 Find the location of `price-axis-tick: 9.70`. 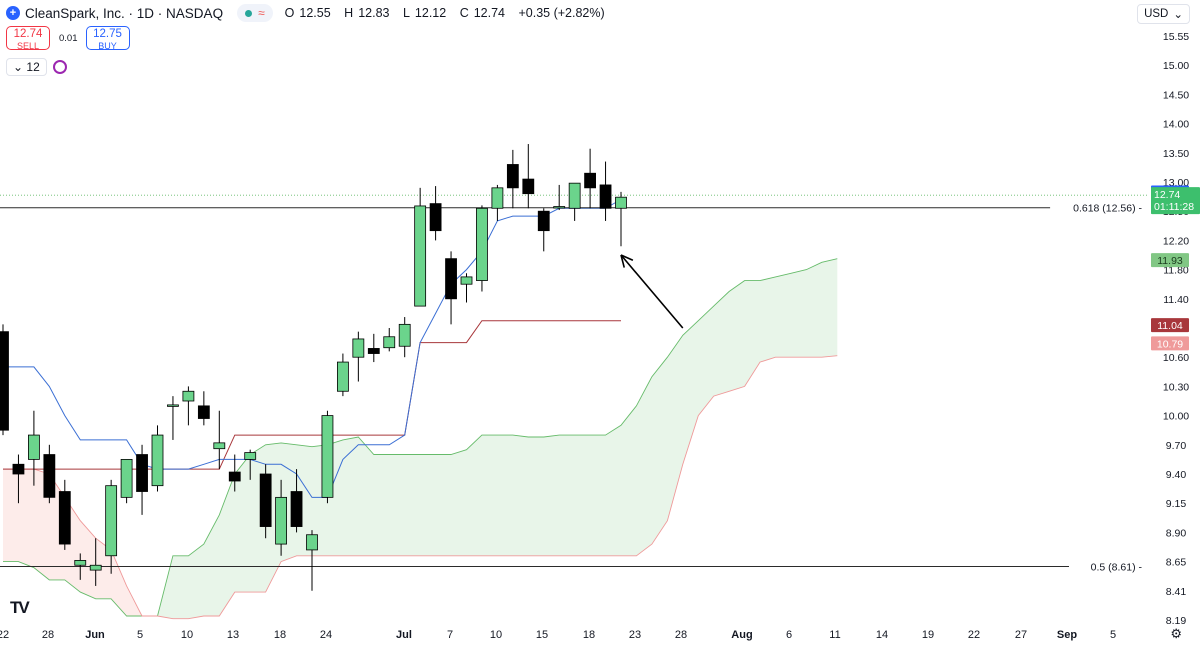

price-axis-tick: 9.70 is located at coordinates (1176, 446).